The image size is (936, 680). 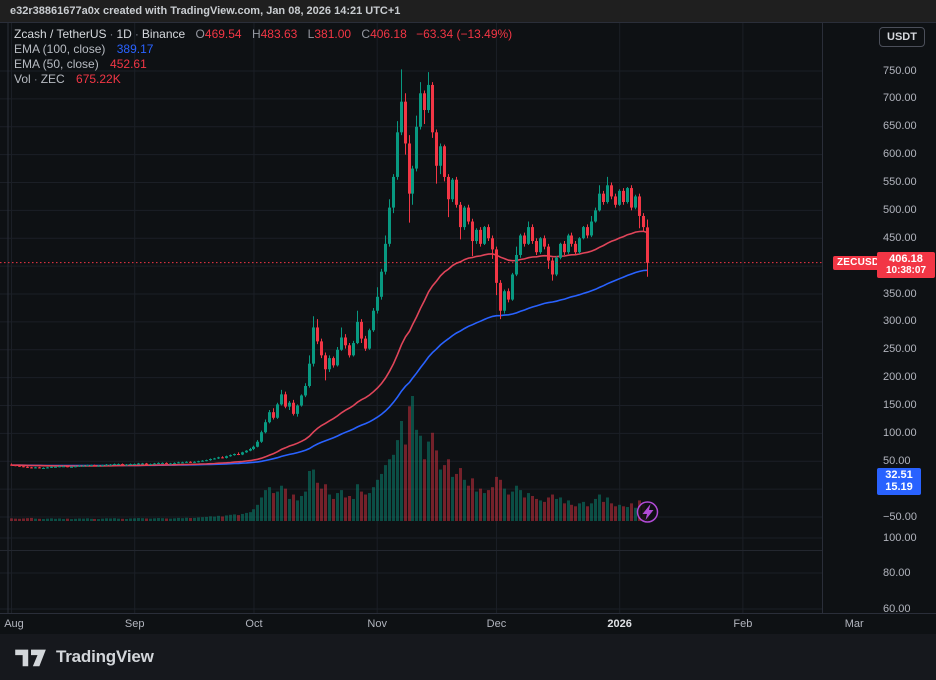 What do you see at coordinates (263, 64) in the screenshot?
I see `indicator-row-ema50: EMA (50, close) 452.61` at bounding box center [263, 64].